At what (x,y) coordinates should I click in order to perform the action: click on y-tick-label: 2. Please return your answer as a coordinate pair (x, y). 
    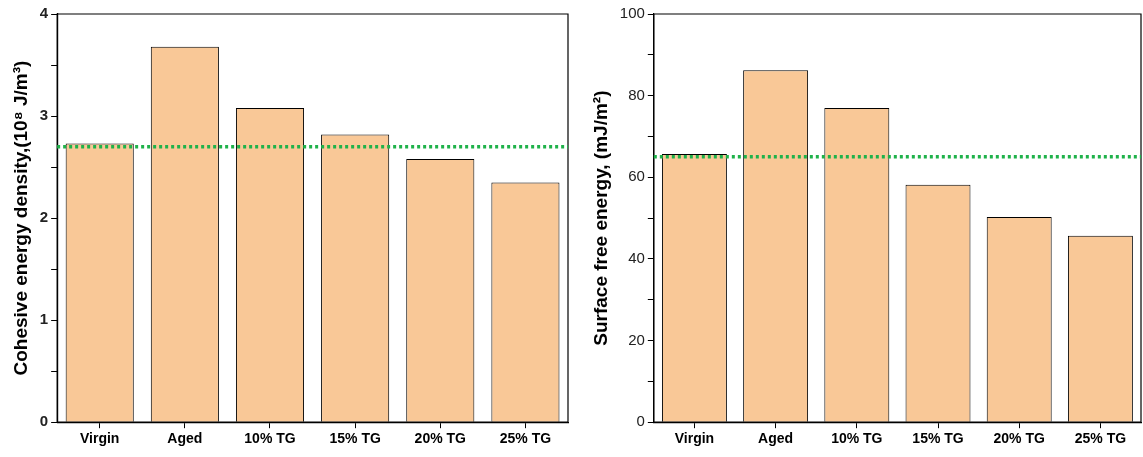
    Looking at the image, I should click on (44, 217).